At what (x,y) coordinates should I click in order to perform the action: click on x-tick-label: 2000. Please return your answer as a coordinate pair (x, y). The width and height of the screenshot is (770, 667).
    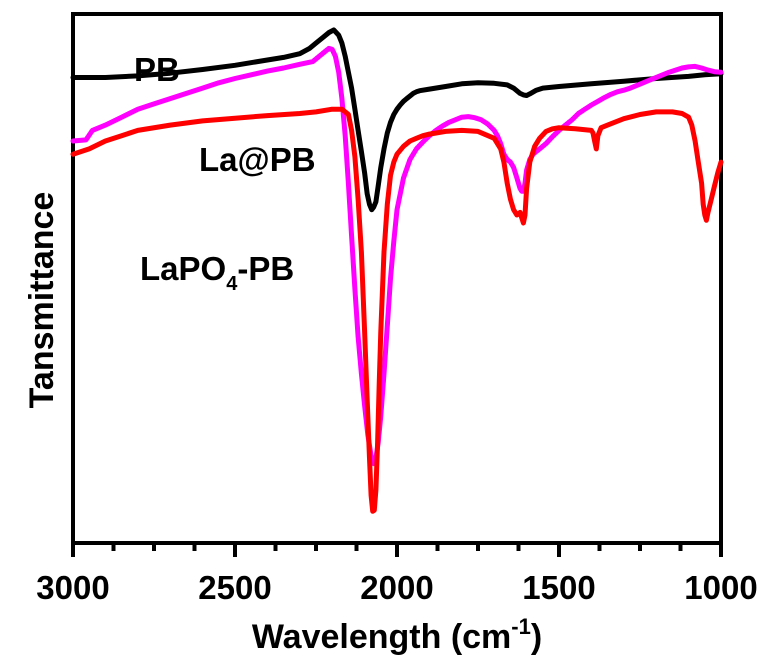
    Looking at the image, I should click on (396, 587).